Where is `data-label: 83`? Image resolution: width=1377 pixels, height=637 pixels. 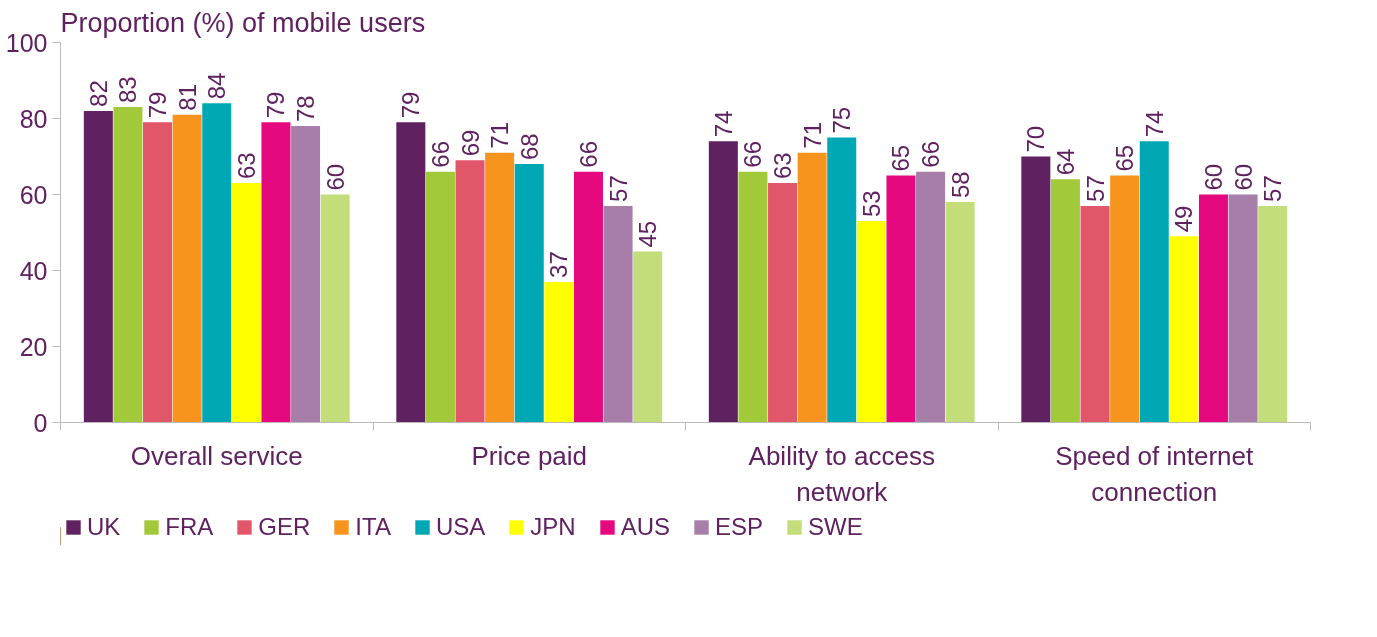
data-label: 83 is located at coordinates (128, 90).